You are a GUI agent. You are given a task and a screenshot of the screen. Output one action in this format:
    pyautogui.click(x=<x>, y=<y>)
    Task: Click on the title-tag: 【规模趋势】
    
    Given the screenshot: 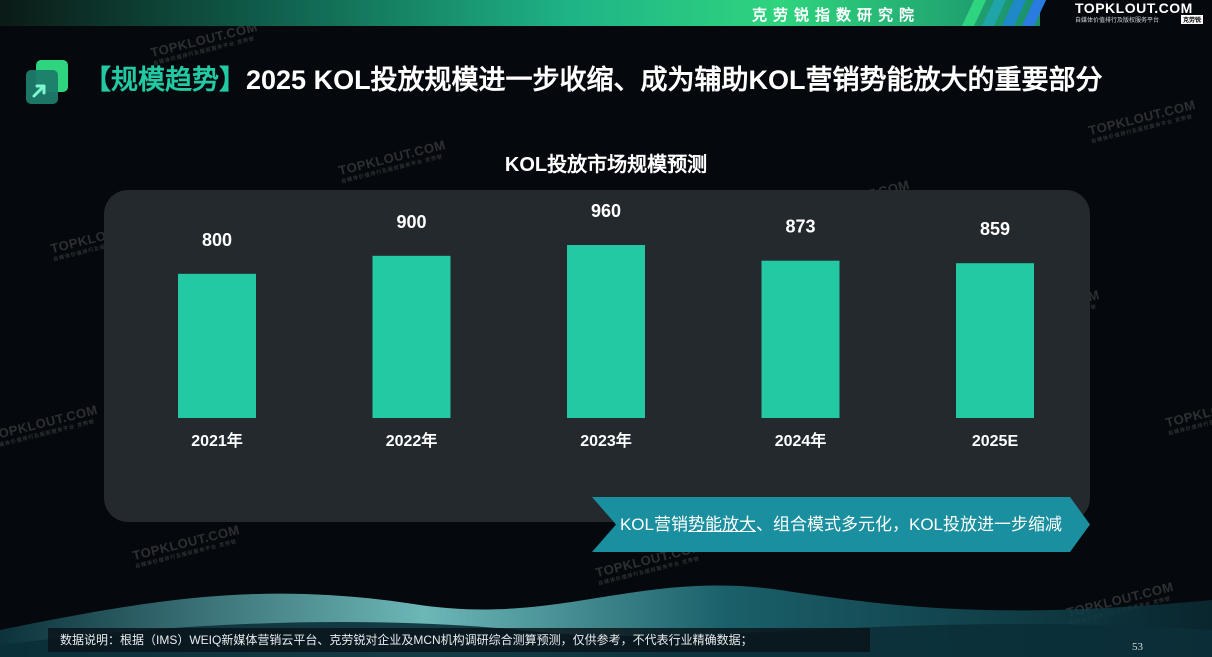 What is the action you would take?
    pyautogui.click(x=165, y=80)
    